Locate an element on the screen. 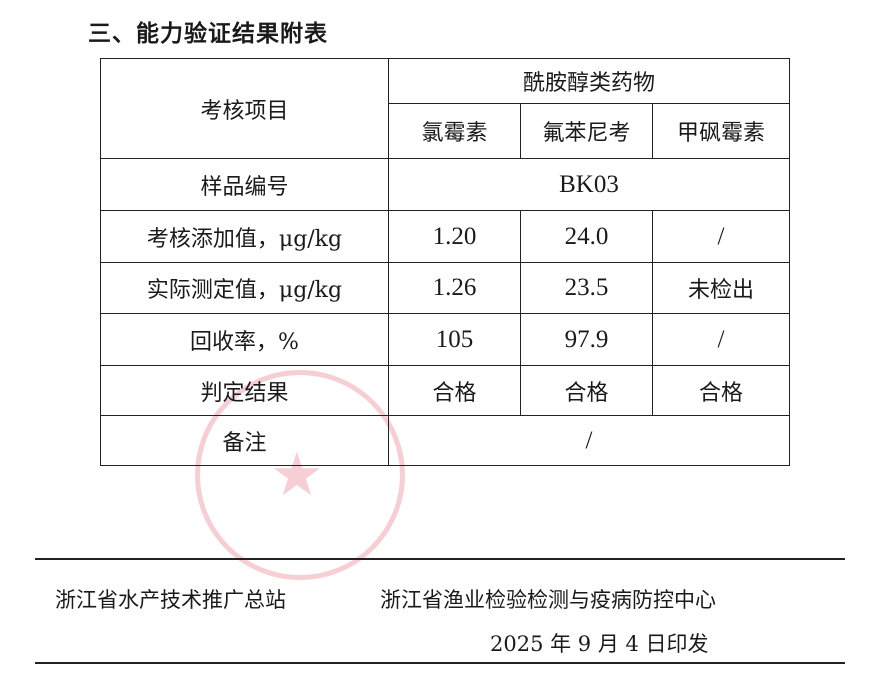  cell: 23.5 is located at coordinates (586, 288).